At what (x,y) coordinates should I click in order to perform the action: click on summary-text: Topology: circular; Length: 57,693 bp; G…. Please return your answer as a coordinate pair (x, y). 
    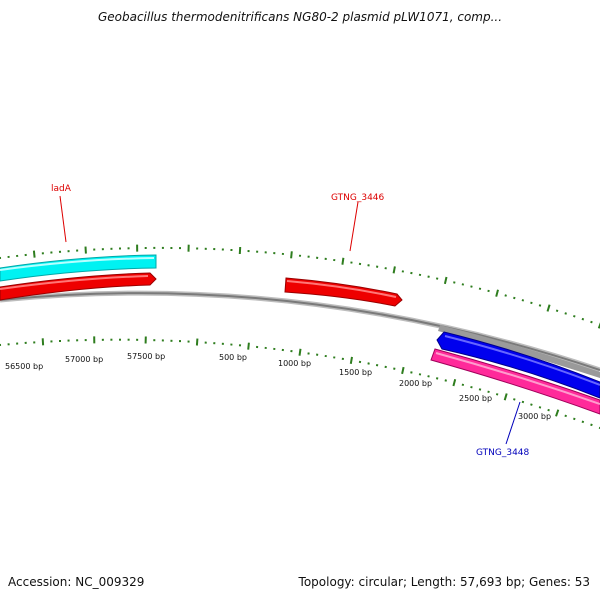
    Looking at the image, I should click on (444, 582).